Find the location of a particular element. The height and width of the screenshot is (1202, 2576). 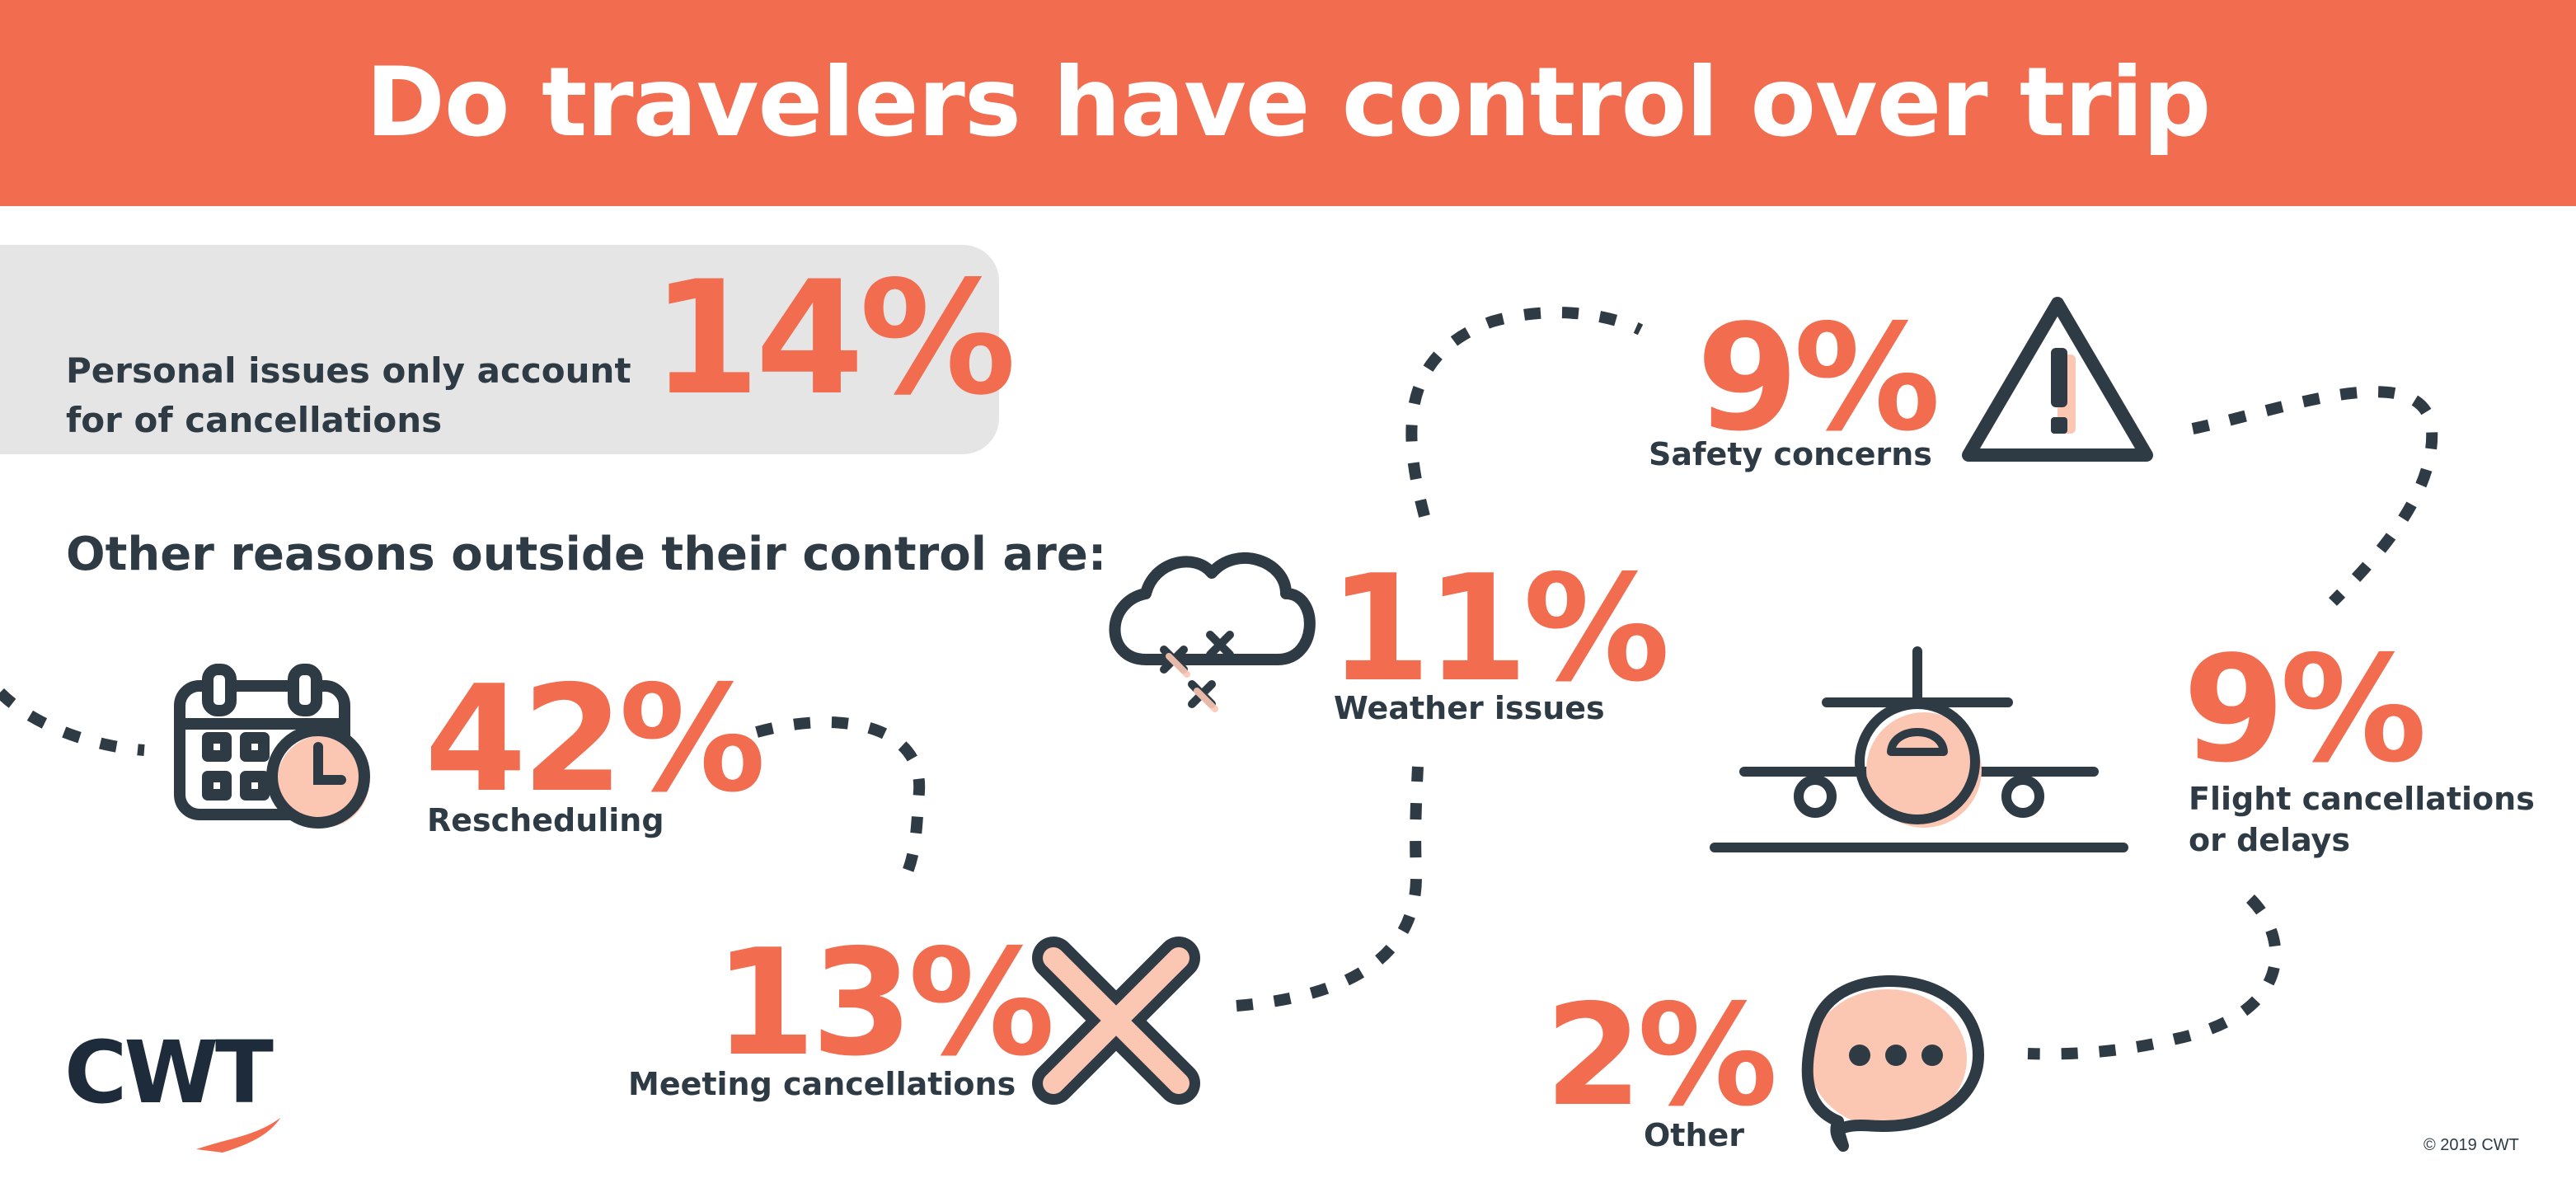

personal-issues-percent: 14% is located at coordinates (834, 338).